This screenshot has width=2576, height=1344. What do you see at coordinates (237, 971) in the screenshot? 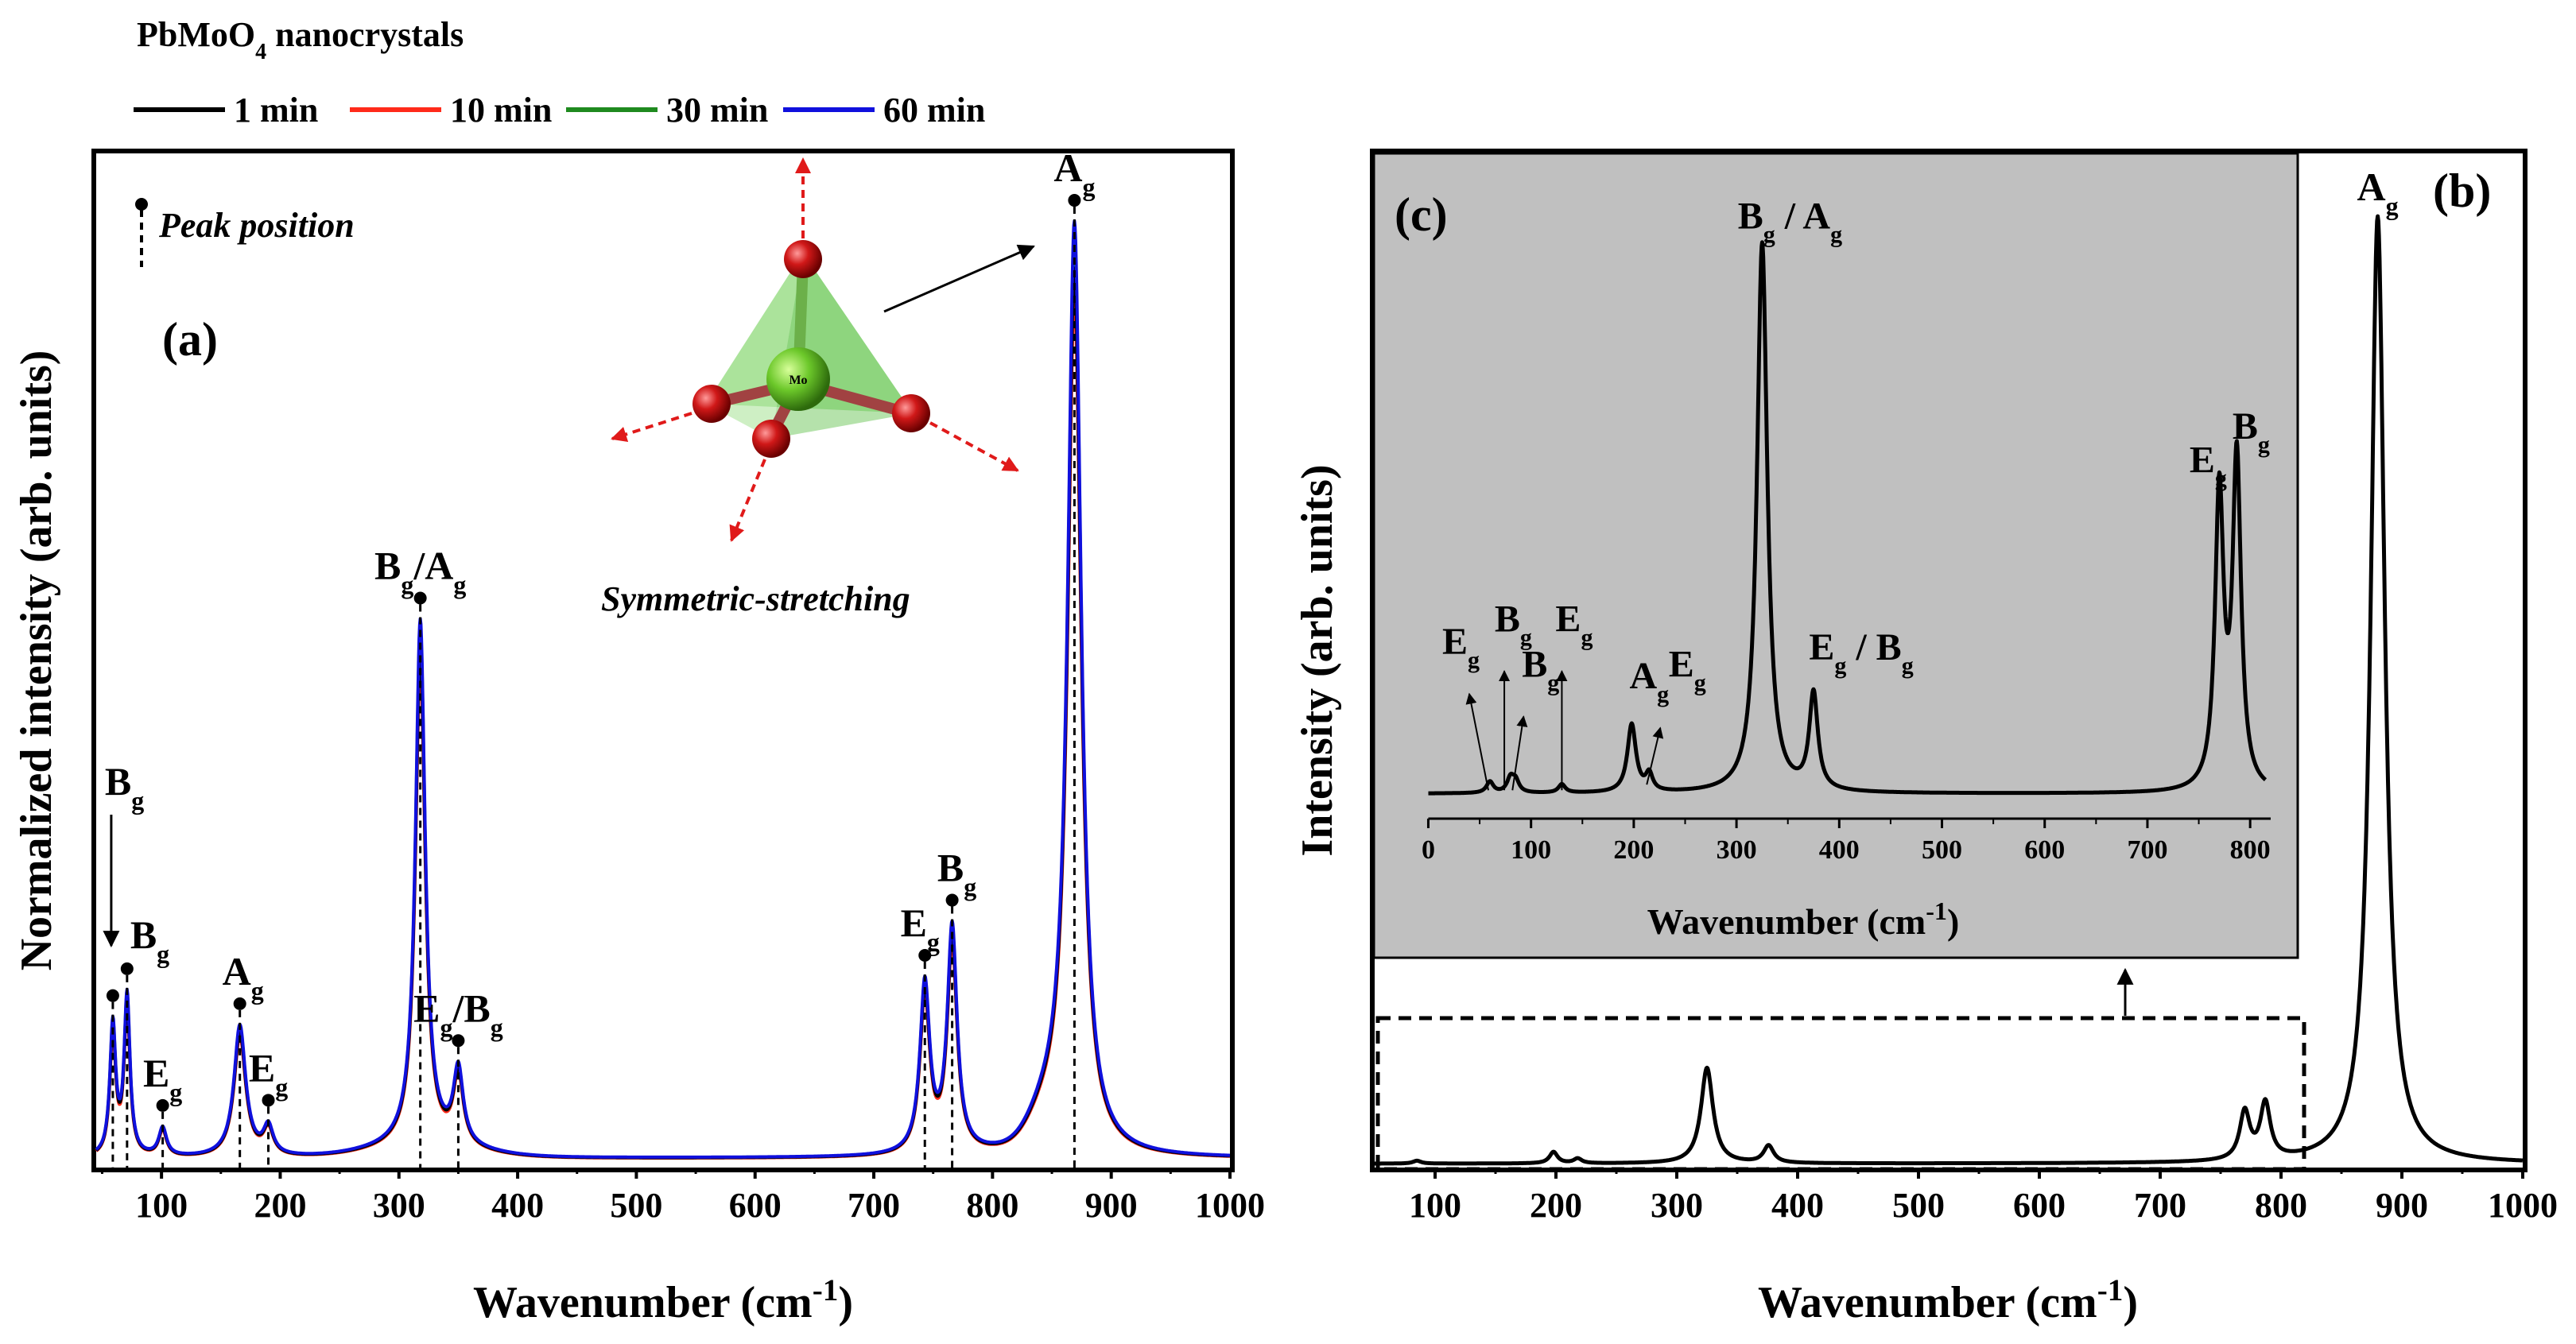
I see `peak-label-4-symbol: A` at bounding box center [237, 971].